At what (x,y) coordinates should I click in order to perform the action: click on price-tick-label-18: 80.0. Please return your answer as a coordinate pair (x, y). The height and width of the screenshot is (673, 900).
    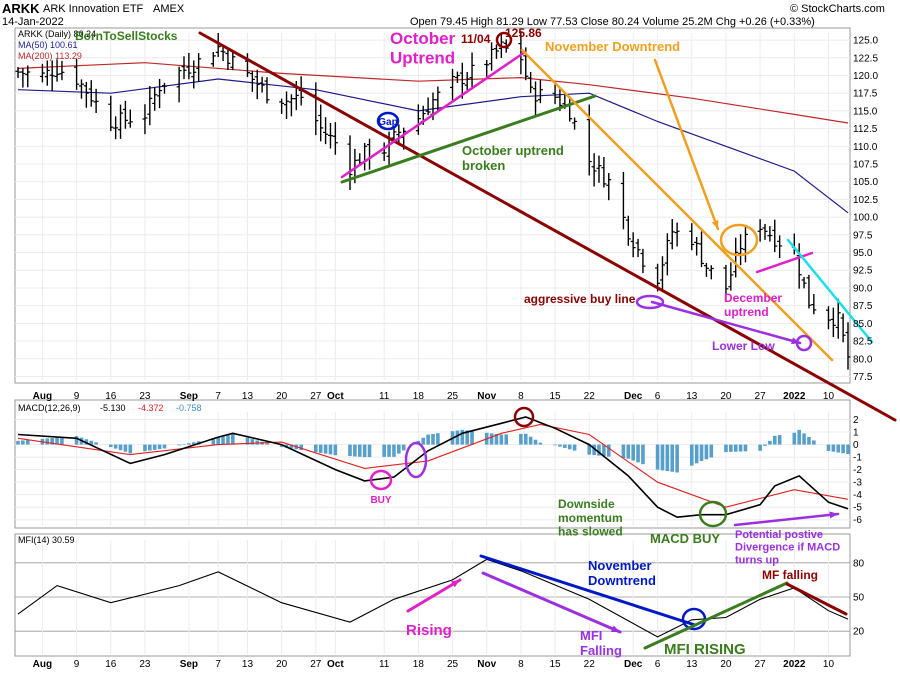
    Looking at the image, I should click on (863, 359).